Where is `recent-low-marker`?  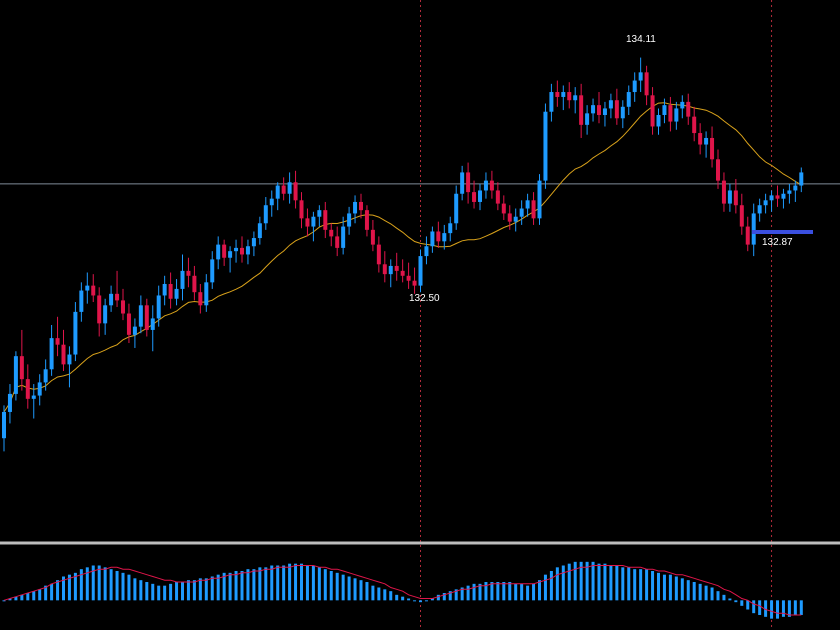 recent-low-marker is located at coordinates (782, 232).